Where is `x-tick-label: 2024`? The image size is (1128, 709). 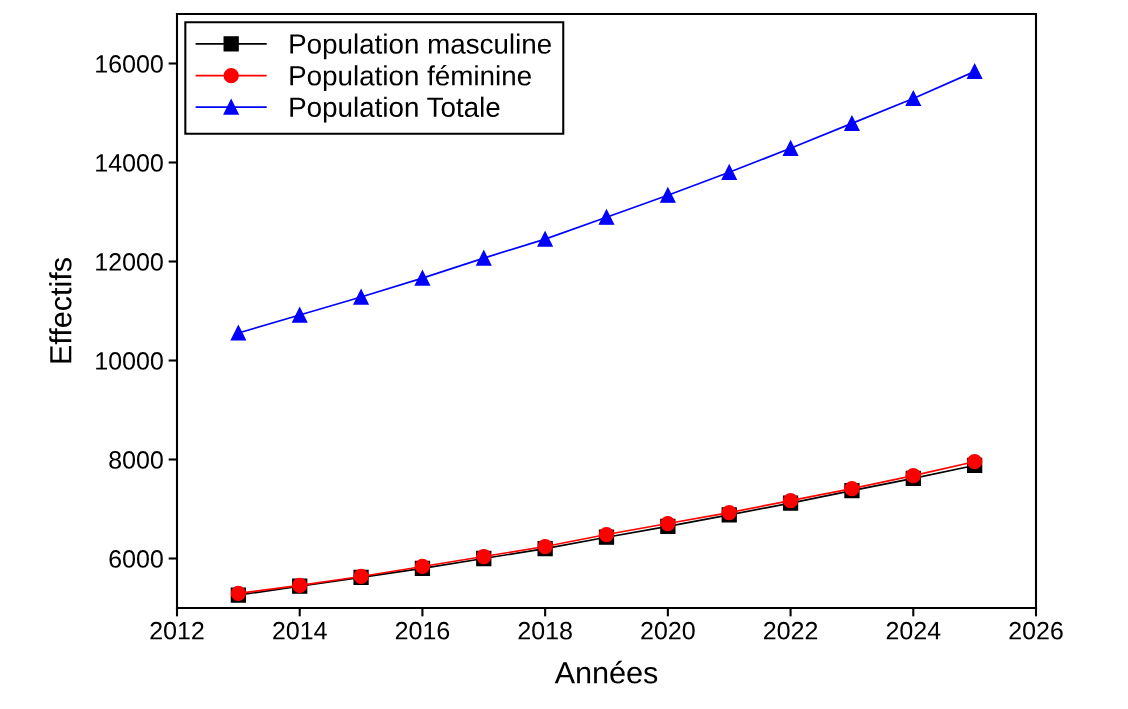 x-tick-label: 2024 is located at coordinates (913, 630).